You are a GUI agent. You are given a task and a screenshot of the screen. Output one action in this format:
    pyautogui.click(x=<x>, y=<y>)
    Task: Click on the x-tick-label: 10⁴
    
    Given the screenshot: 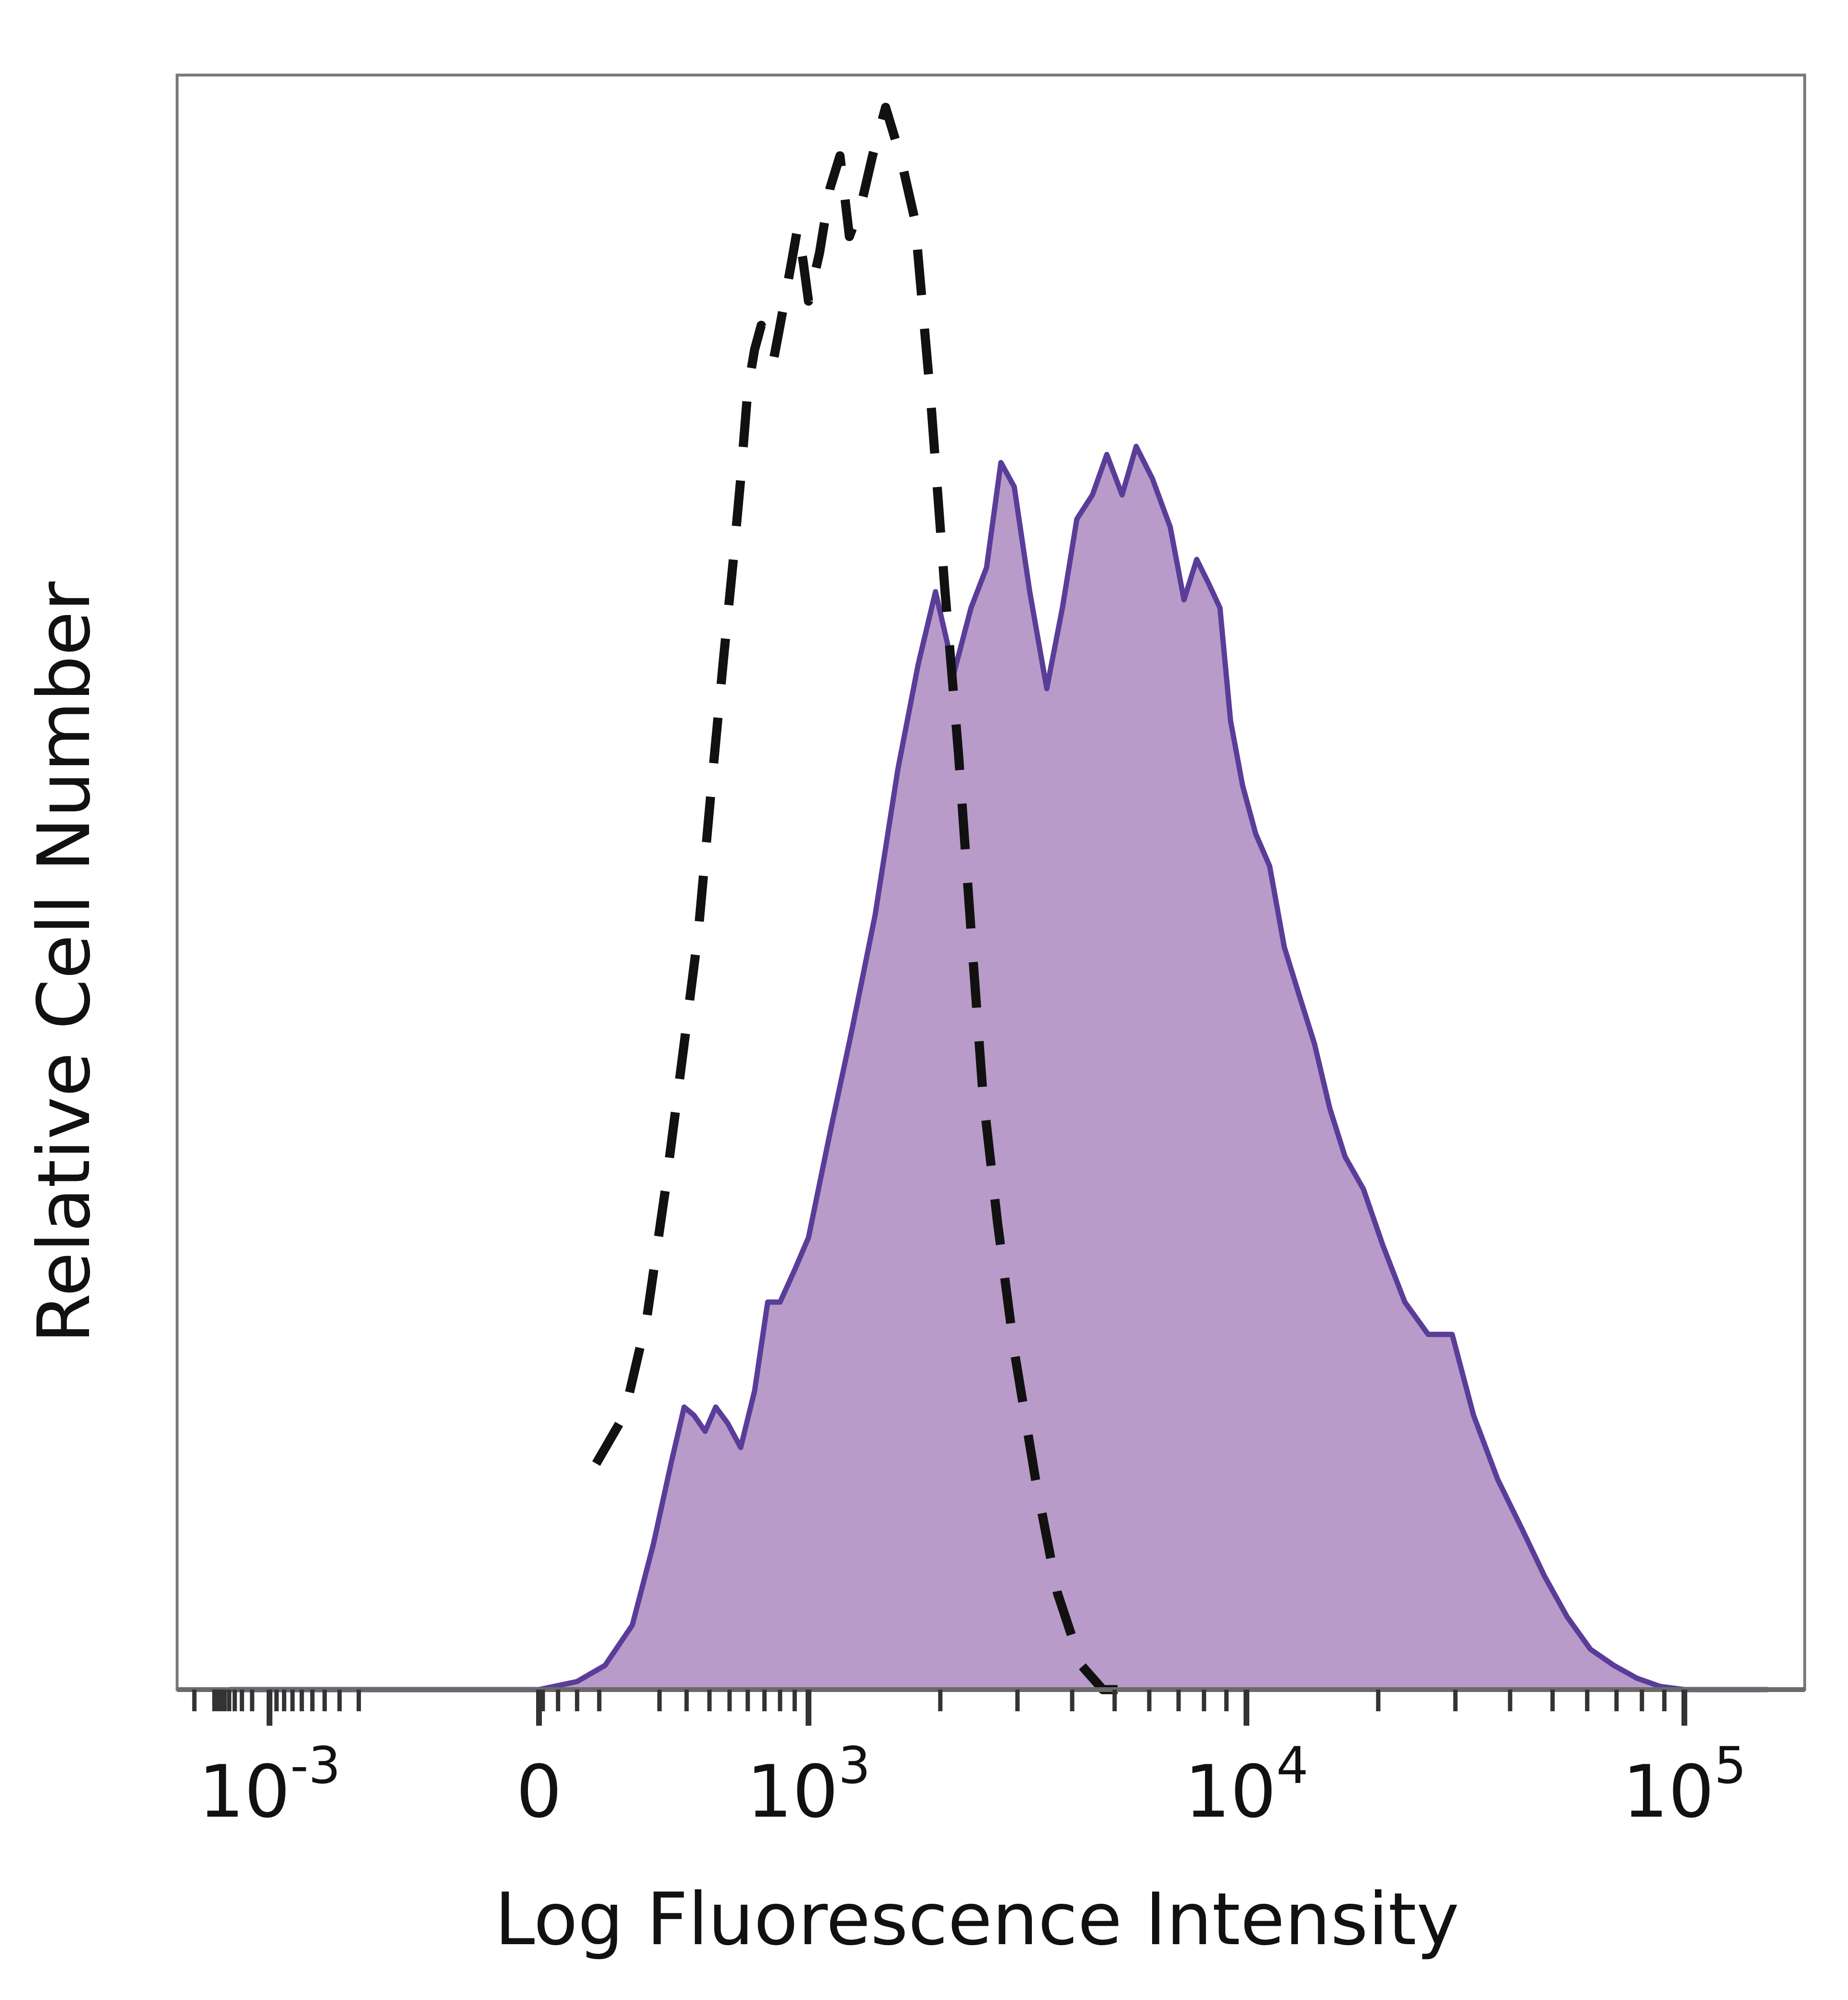 What is the action you would take?
    pyautogui.click(x=1246, y=1785)
    